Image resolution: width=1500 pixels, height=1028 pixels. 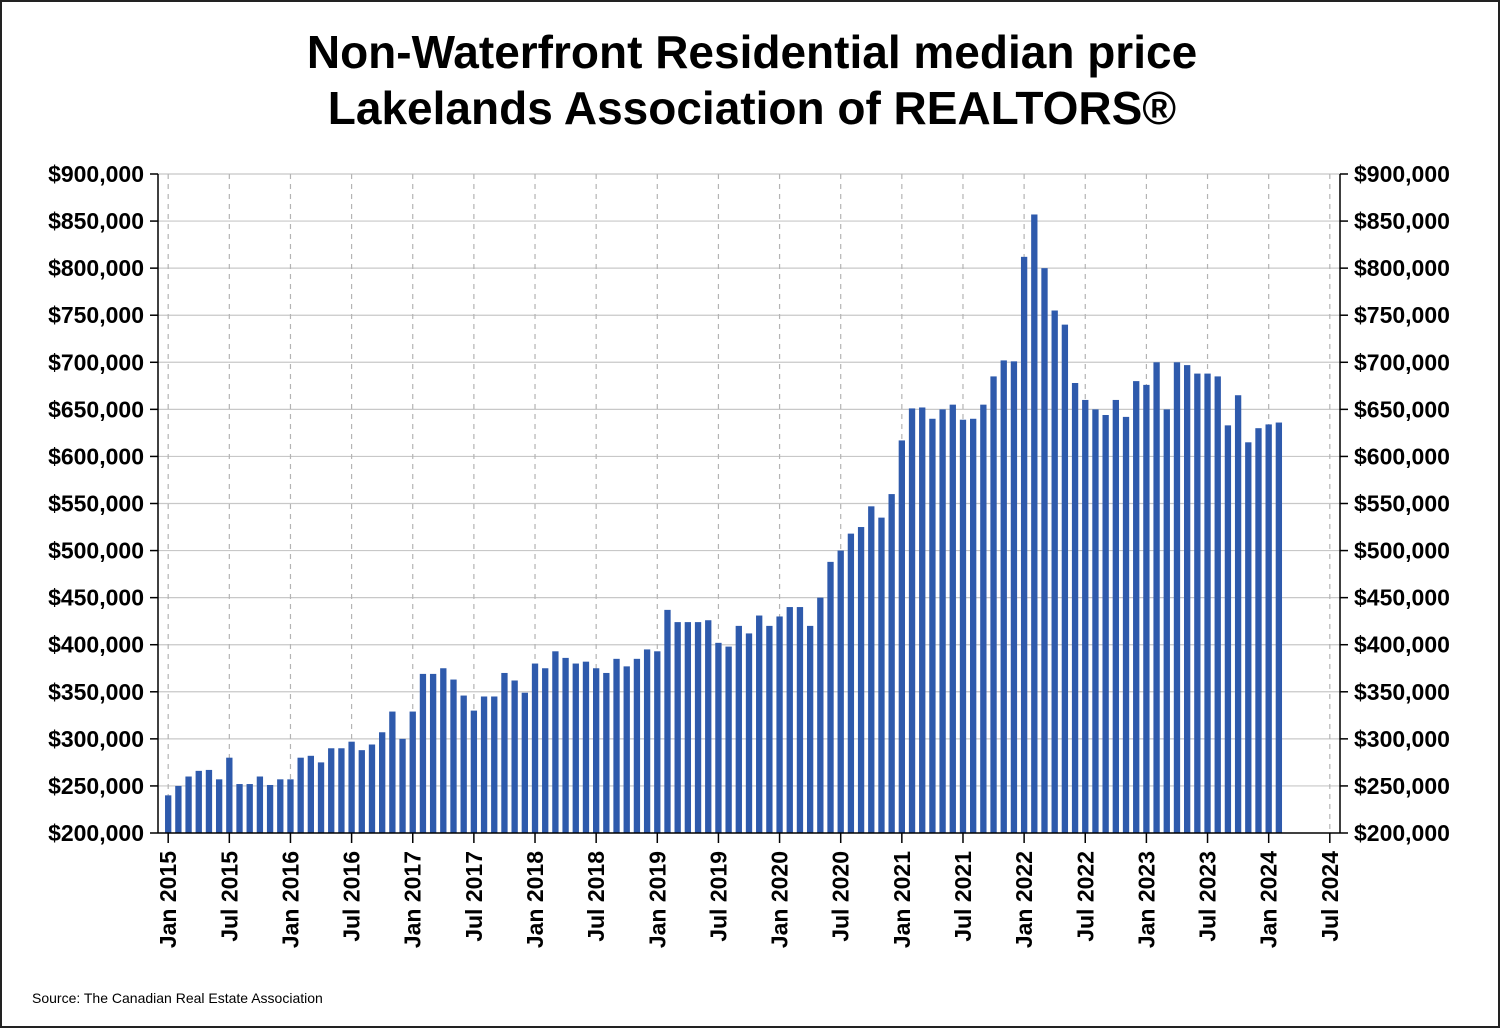 What do you see at coordinates (96, 692) in the screenshot?
I see `y-tick-label-left: $350,000` at bounding box center [96, 692].